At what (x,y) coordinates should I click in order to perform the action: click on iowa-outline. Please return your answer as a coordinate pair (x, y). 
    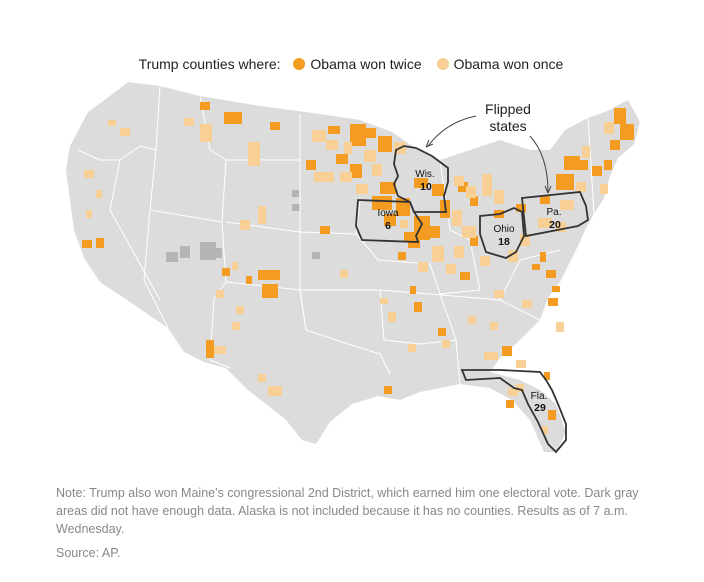
    Looking at the image, I should click on (389, 221).